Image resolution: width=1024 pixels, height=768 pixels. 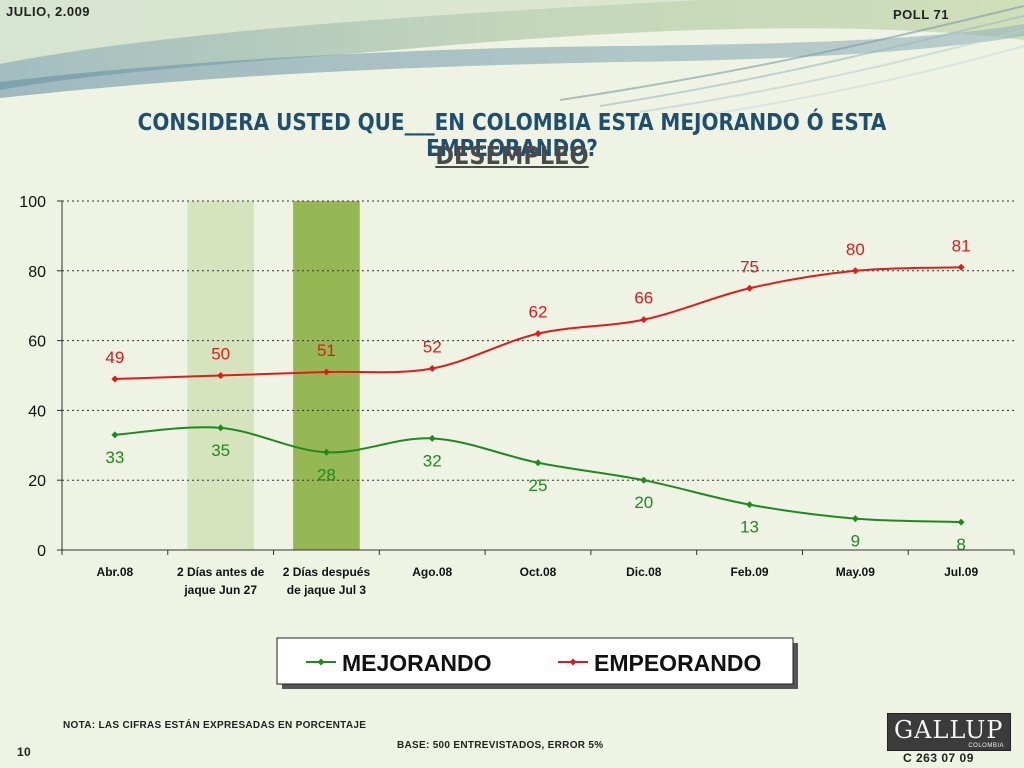 I want to click on data-label-empeorando-8: 81, so click(x=961, y=245).